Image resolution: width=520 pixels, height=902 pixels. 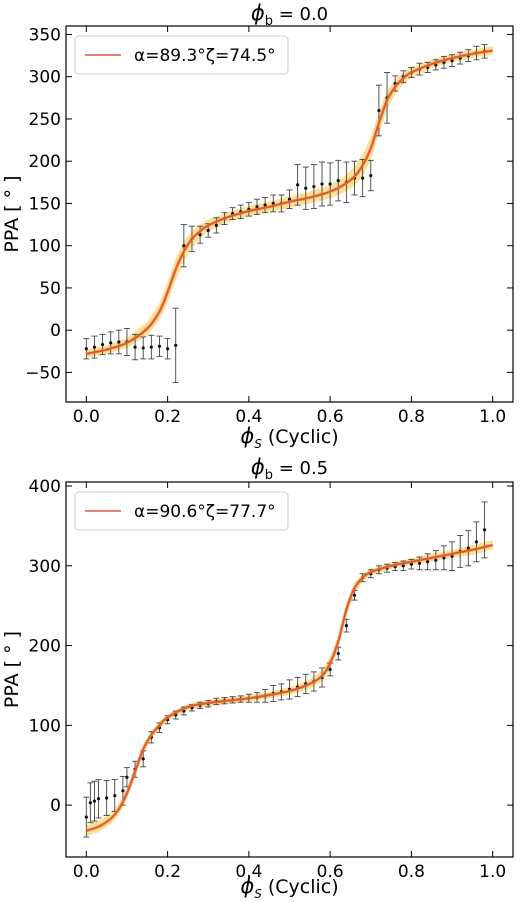 I want to click on legend-label: α=89.3°ζ=74.5°, so click(x=205, y=56).